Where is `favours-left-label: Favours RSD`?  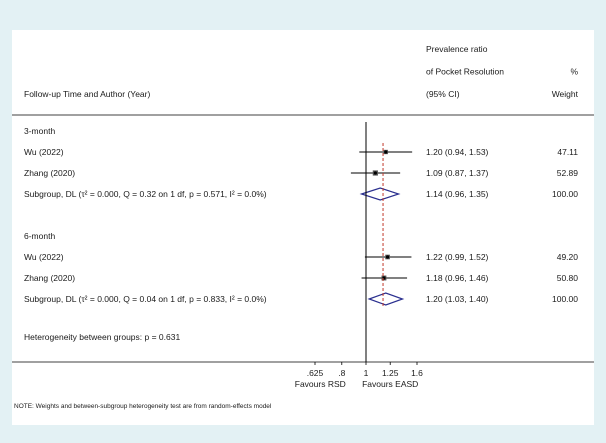
favours-left-label: Favours RSD is located at coordinates (320, 384).